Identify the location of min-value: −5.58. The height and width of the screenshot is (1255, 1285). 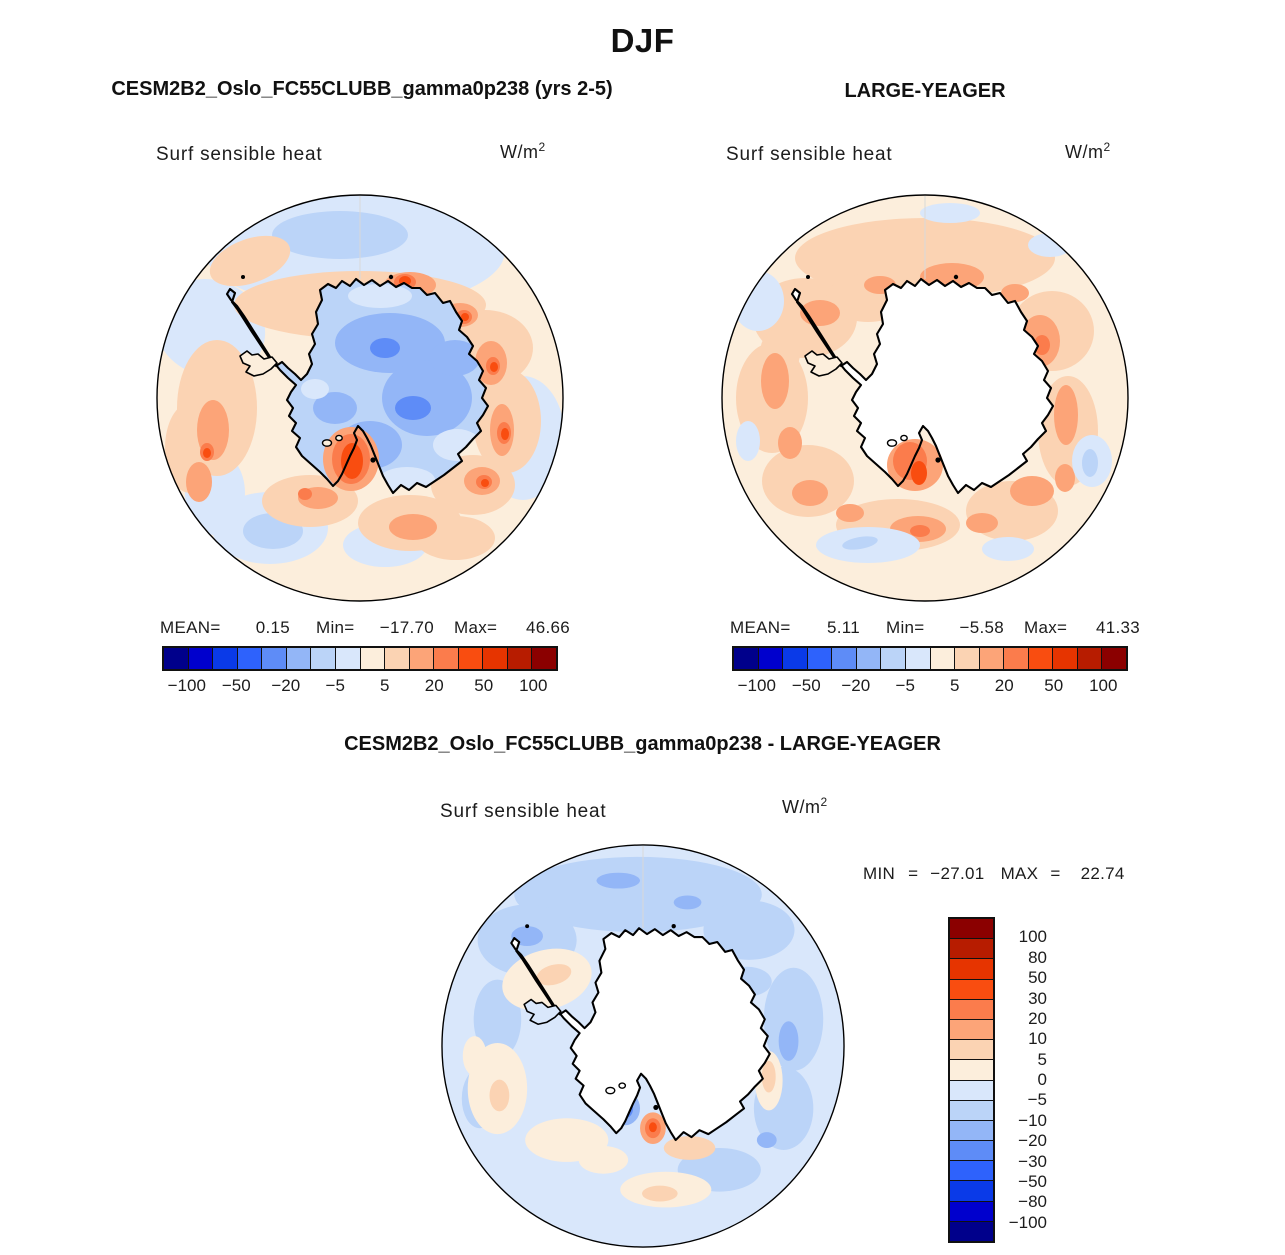
(981, 627).